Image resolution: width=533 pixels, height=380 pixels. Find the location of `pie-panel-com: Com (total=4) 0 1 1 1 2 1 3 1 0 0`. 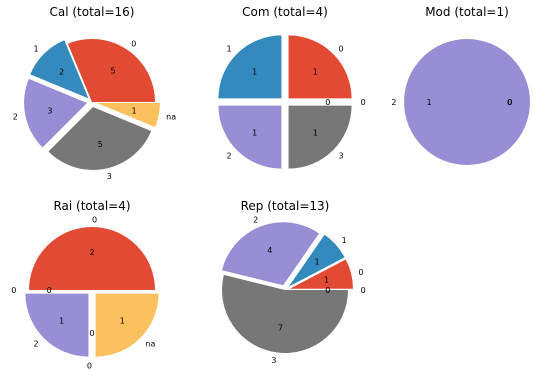

pie-panel-com: Com (total=4) 0 1 1 1 2 1 3 1 0 0 is located at coordinates (292, 87).